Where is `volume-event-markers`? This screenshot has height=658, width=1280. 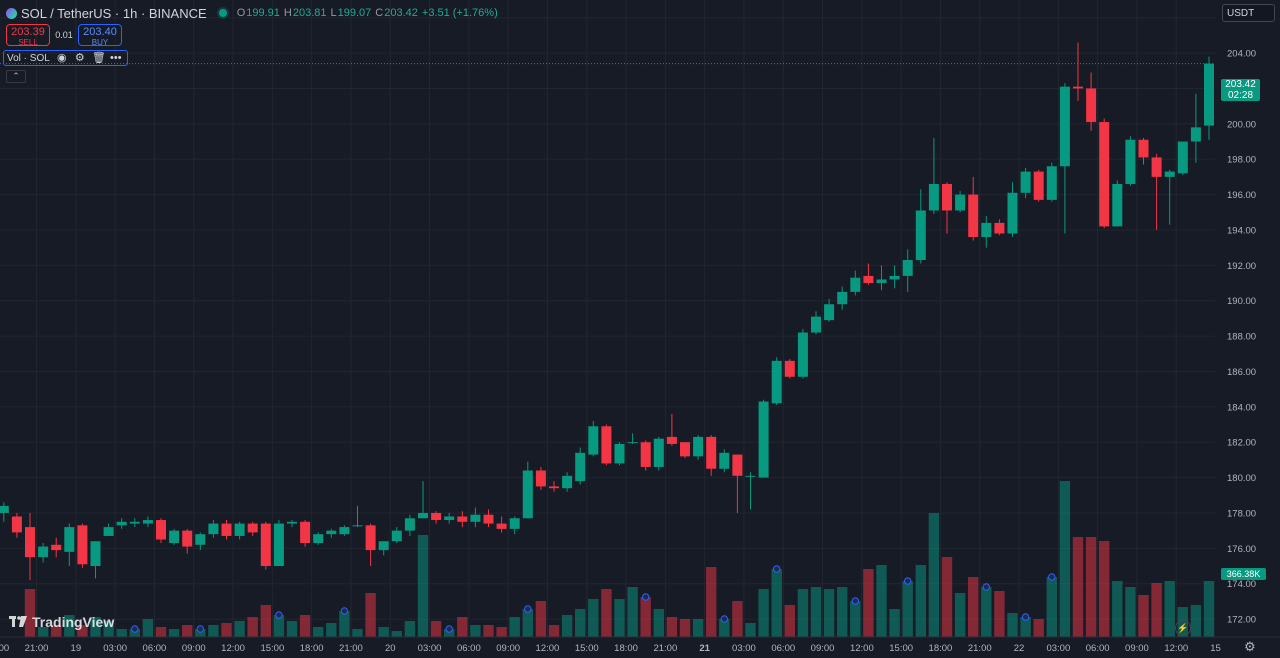
volume-event-markers is located at coordinates (593, 599).